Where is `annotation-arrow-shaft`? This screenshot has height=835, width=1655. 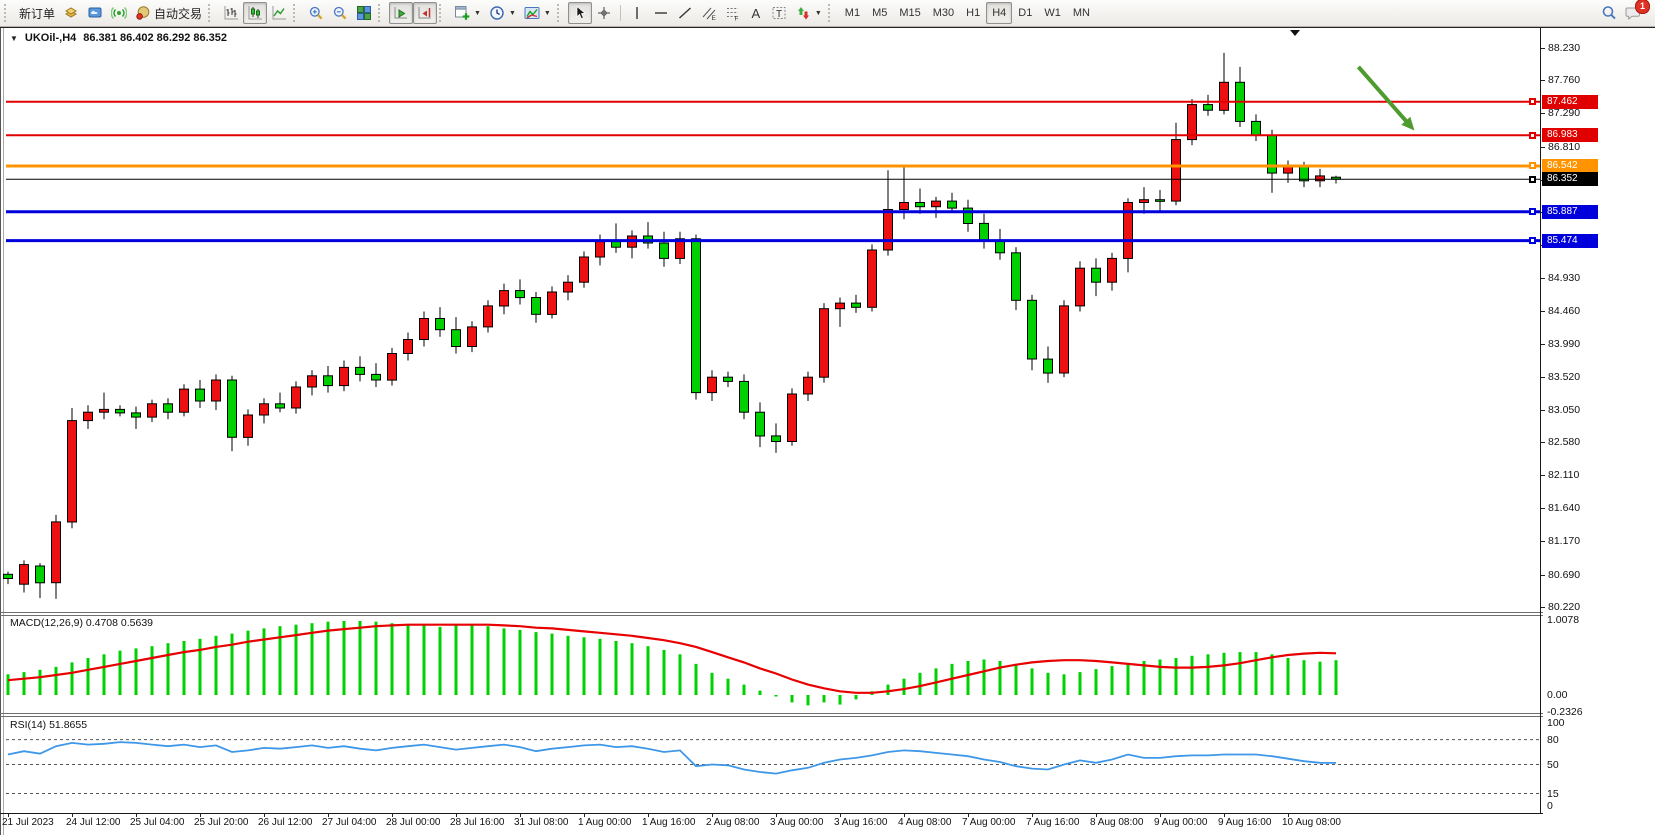
annotation-arrow-shaft is located at coordinates (1383, 95).